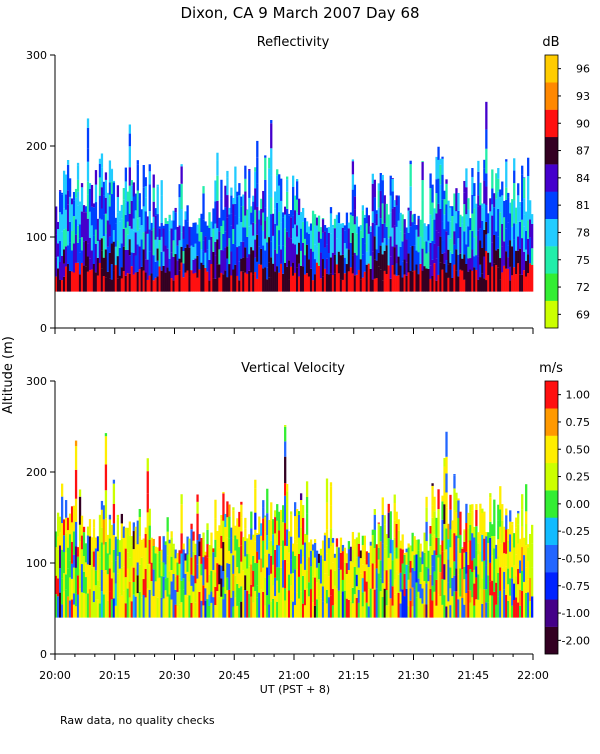 The width and height of the screenshot is (600, 754). Describe the element at coordinates (36, 55) in the screenshot. I see `y-tick-label: 300` at that location.